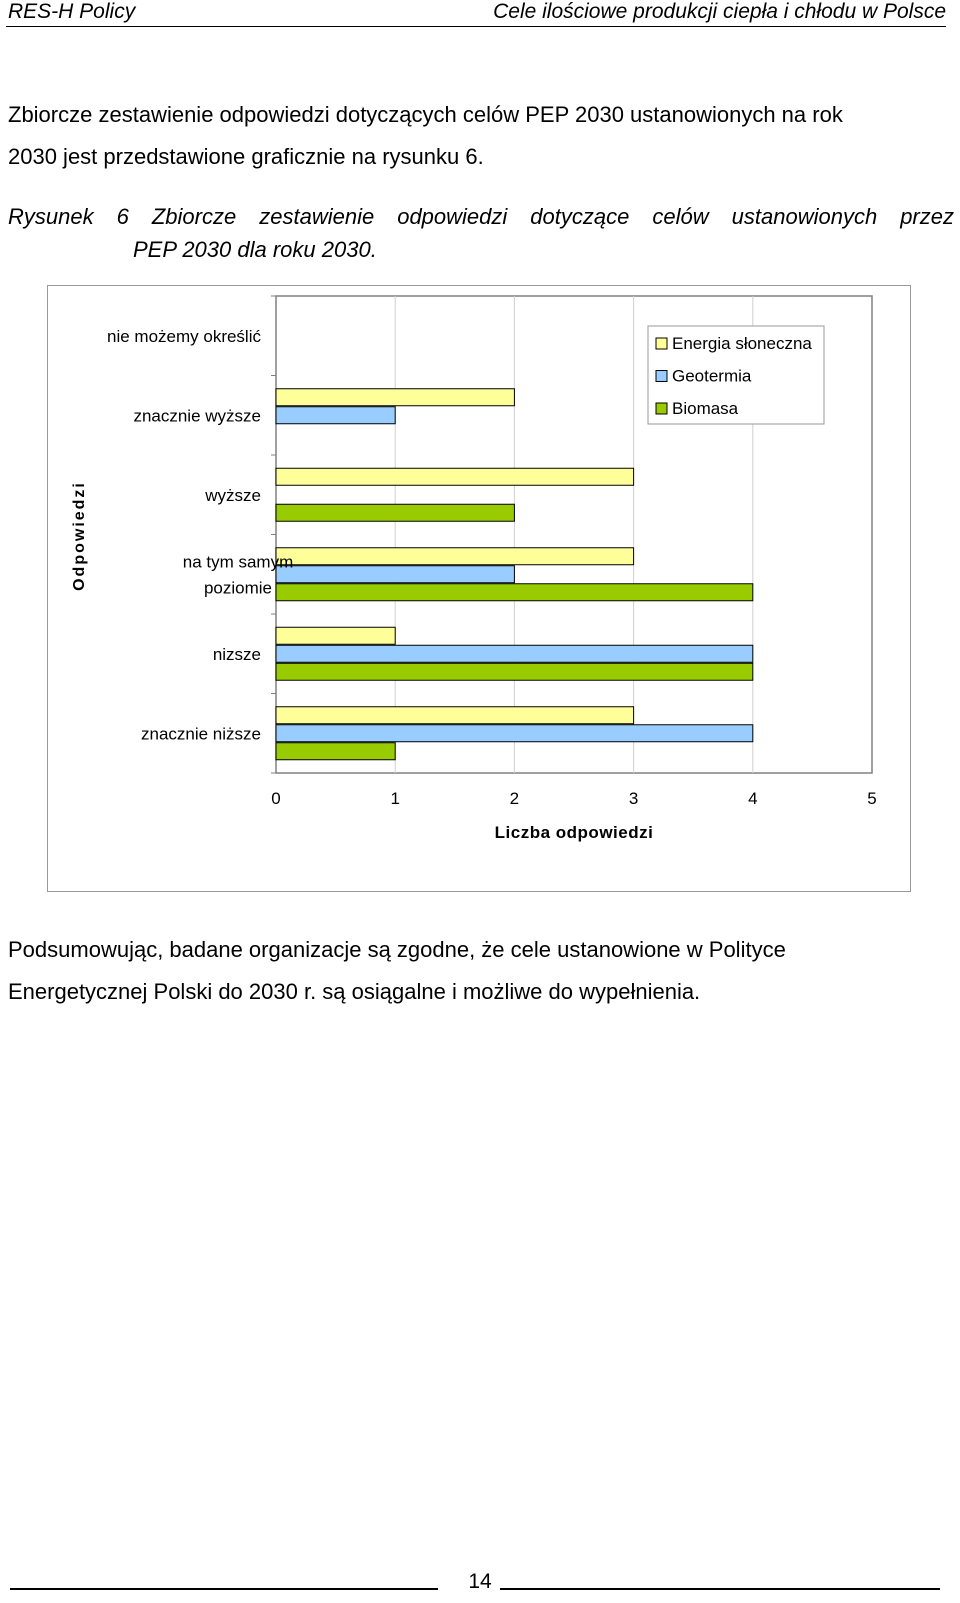 Image resolution: width=960 pixels, height=1603 pixels. Describe the element at coordinates (394, 798) in the screenshot. I see `x-tick-label: 1` at that location.